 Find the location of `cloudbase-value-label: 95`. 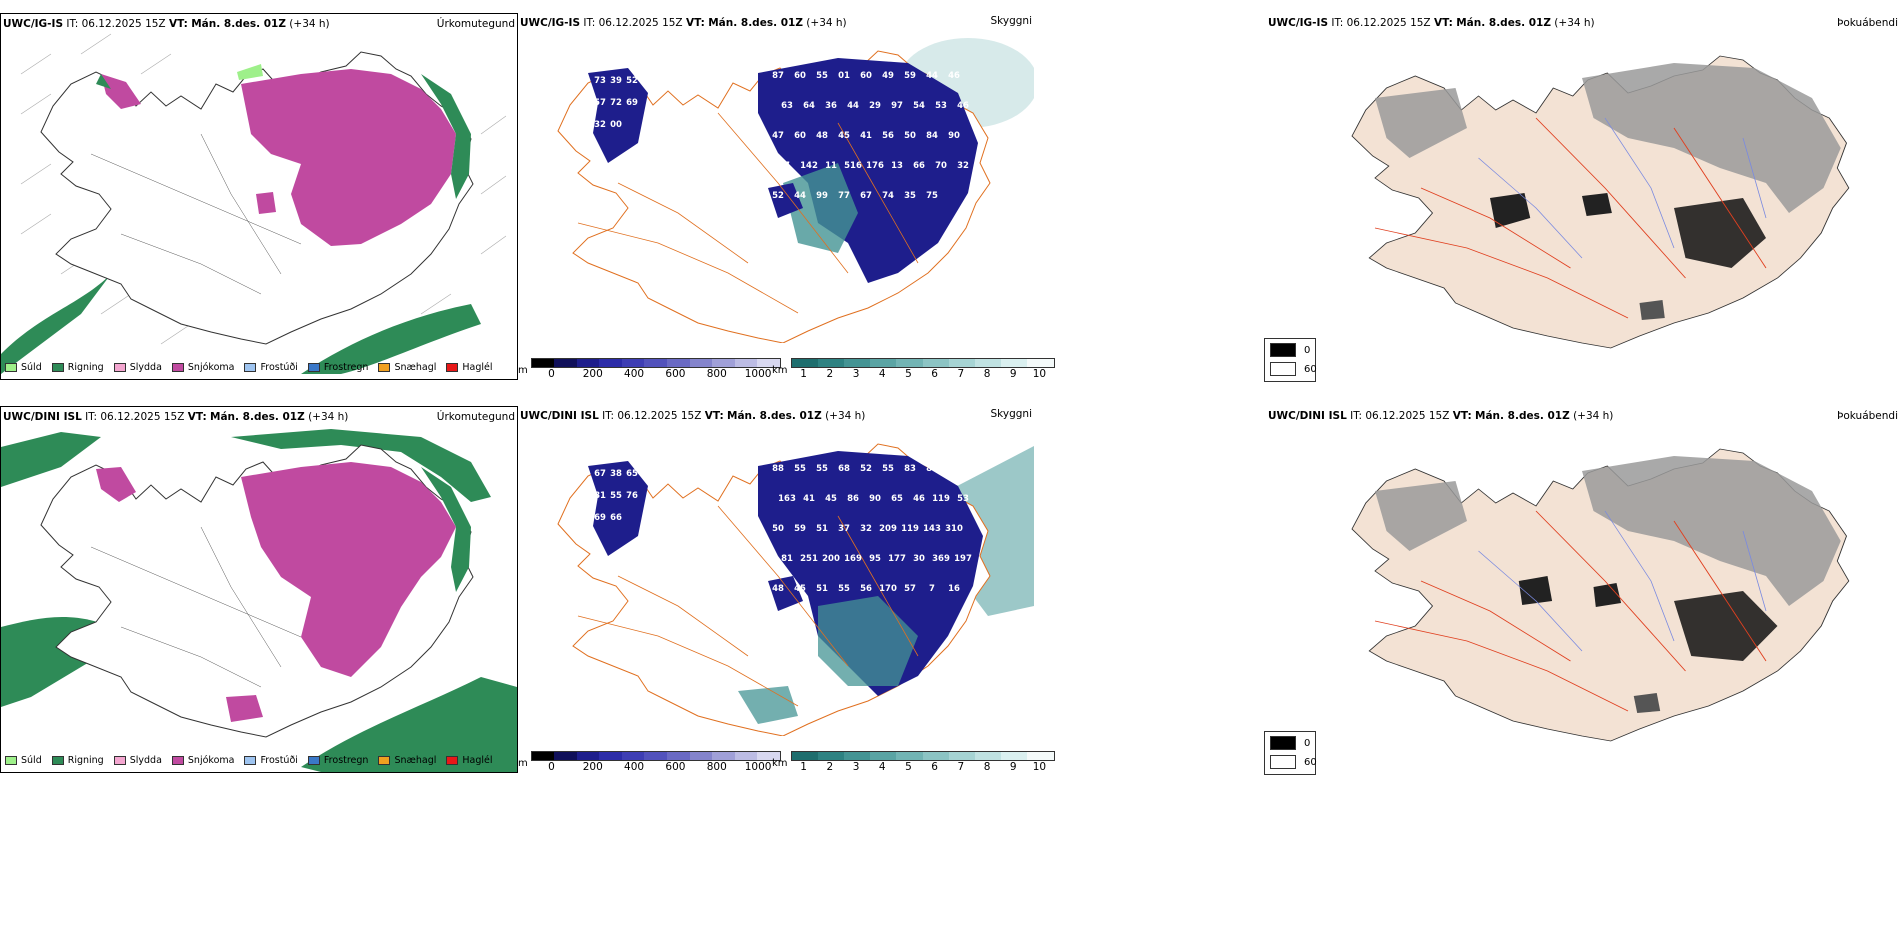

cloudbase-value-label: 95 is located at coordinates (875, 559).